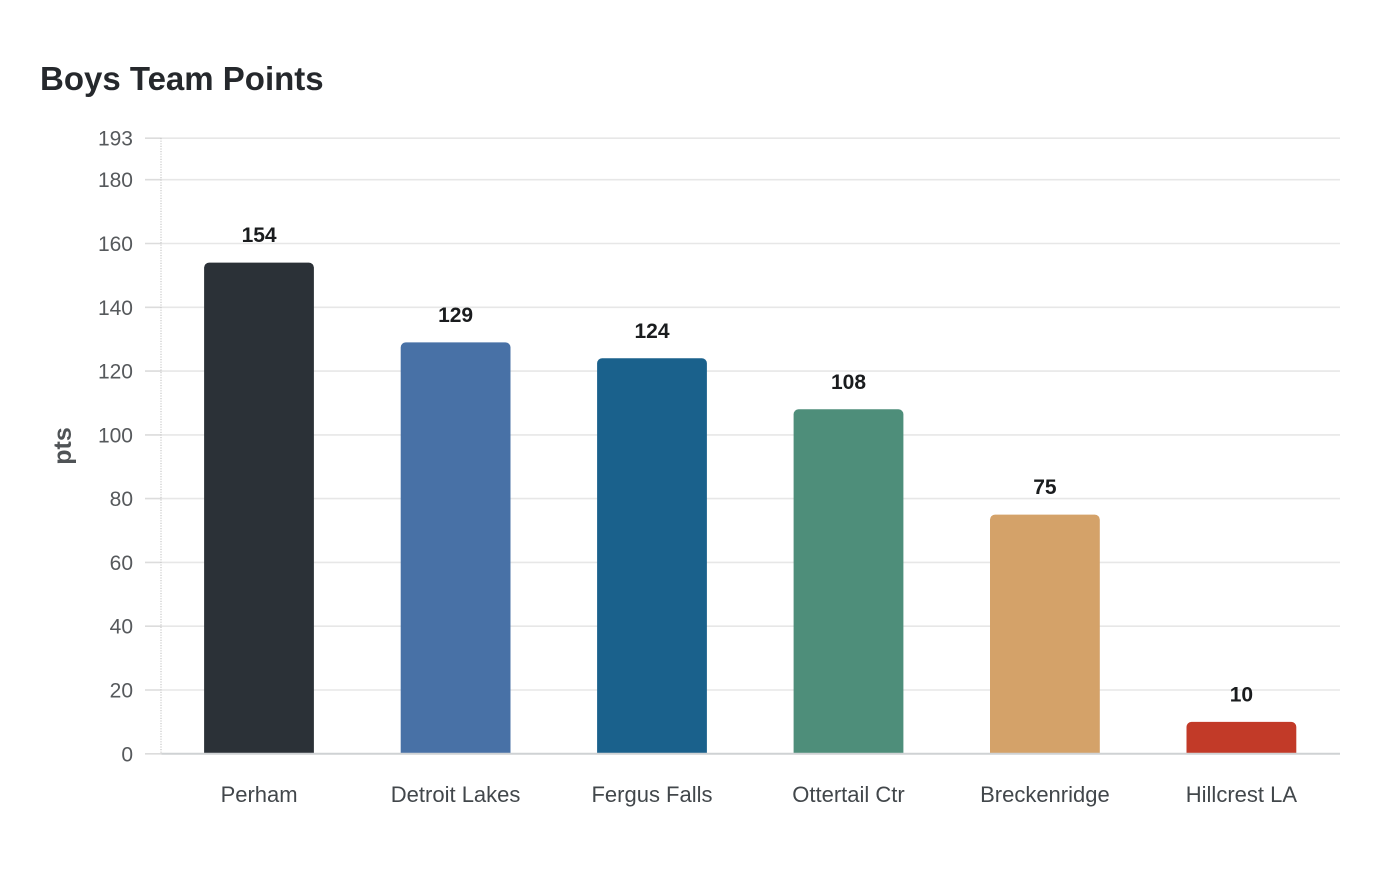 The height and width of the screenshot is (880, 1400). I want to click on svg-text: Ottertail Ctr, so click(848, 794).